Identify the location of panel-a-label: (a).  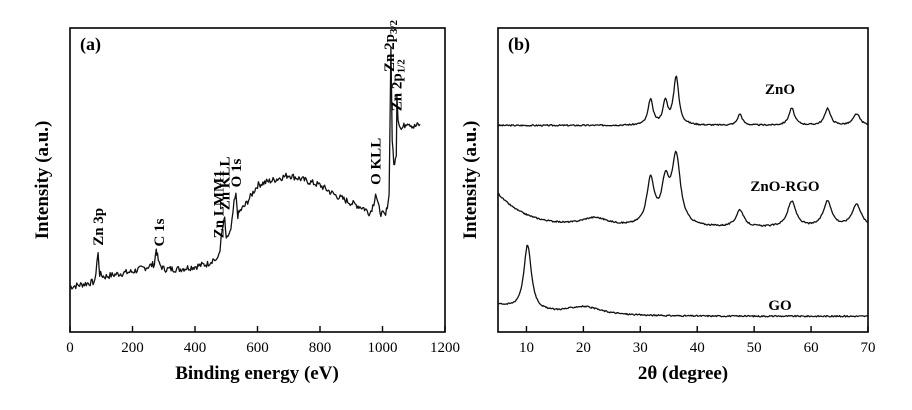
(90, 44).